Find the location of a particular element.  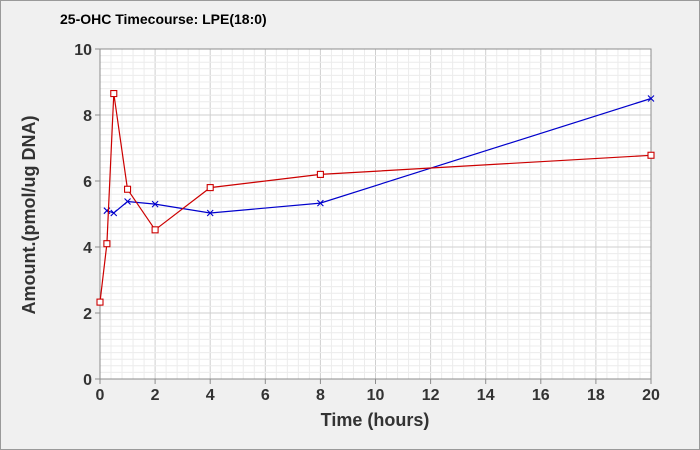

chart-title: 25-OHC Timecourse: LPE(18:0) is located at coordinates (163, 19).